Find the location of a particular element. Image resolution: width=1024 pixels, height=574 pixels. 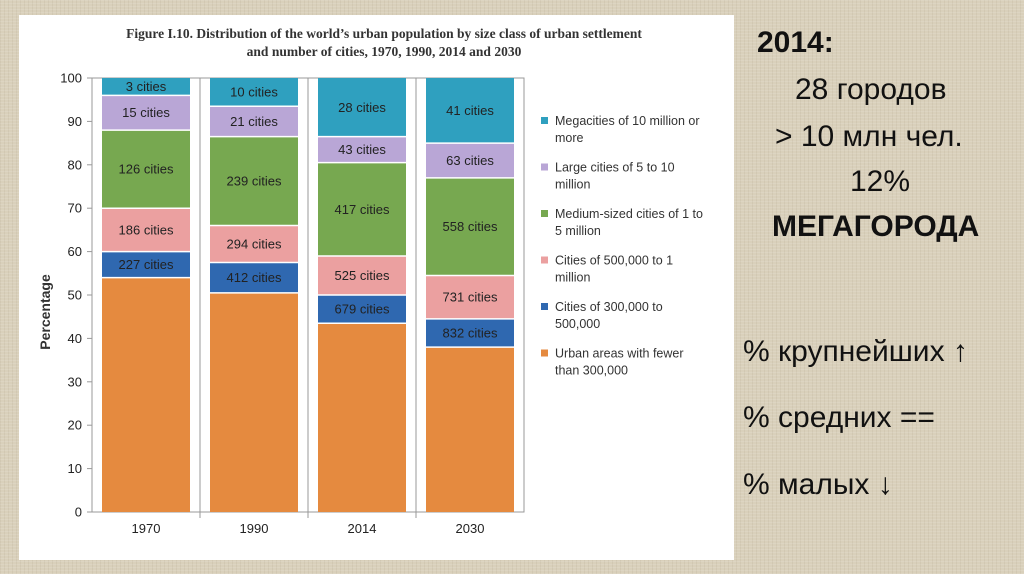

segment-data-label: 239 cities is located at coordinates (254, 181).